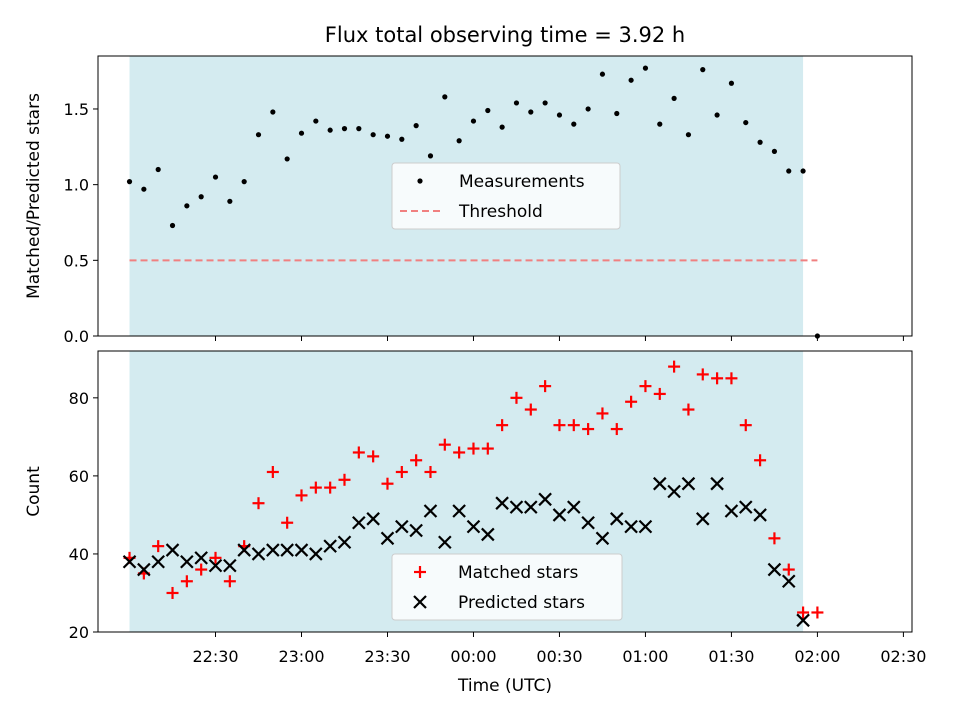  What do you see at coordinates (79, 398) in the screenshot?
I see `y-tick-label: 80` at bounding box center [79, 398].